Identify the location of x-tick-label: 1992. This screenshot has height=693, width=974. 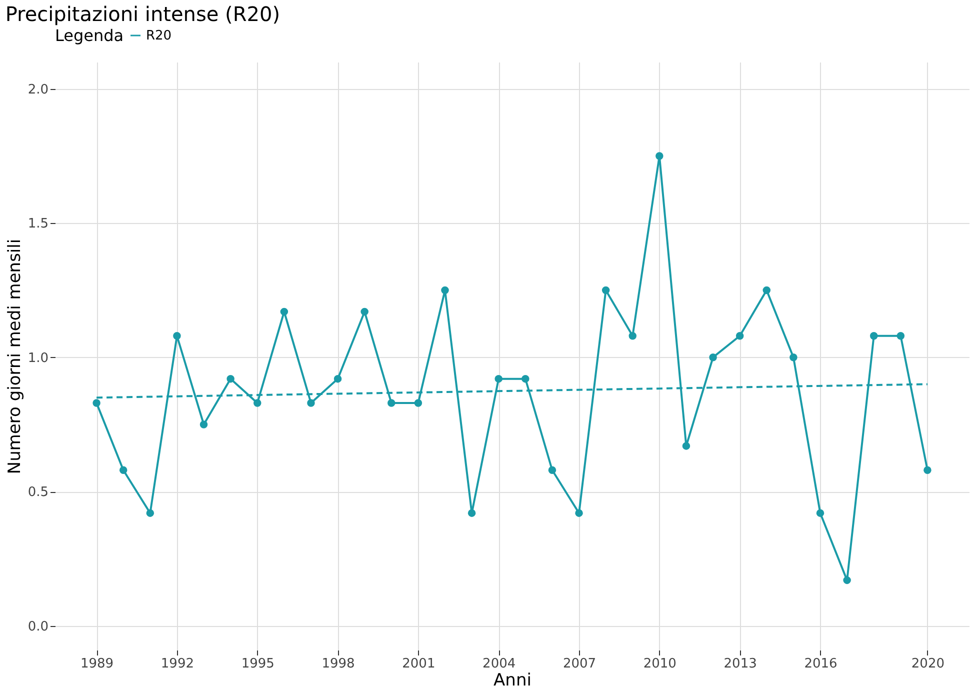
(177, 664).